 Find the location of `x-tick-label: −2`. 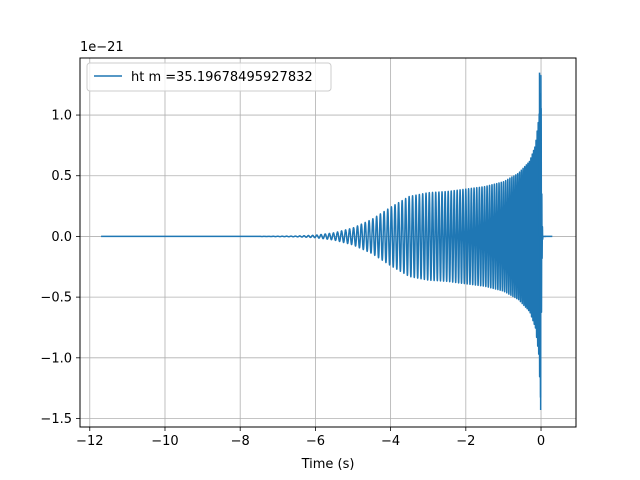

x-tick-label: −2 is located at coordinates (465, 441).